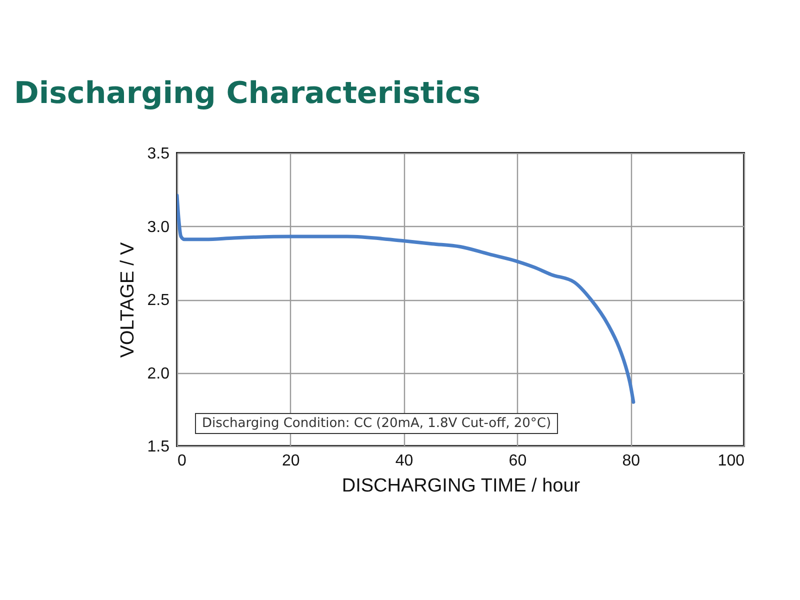  Describe the element at coordinates (158, 300) in the screenshot. I see `y-tick-label: 2.5` at that location.